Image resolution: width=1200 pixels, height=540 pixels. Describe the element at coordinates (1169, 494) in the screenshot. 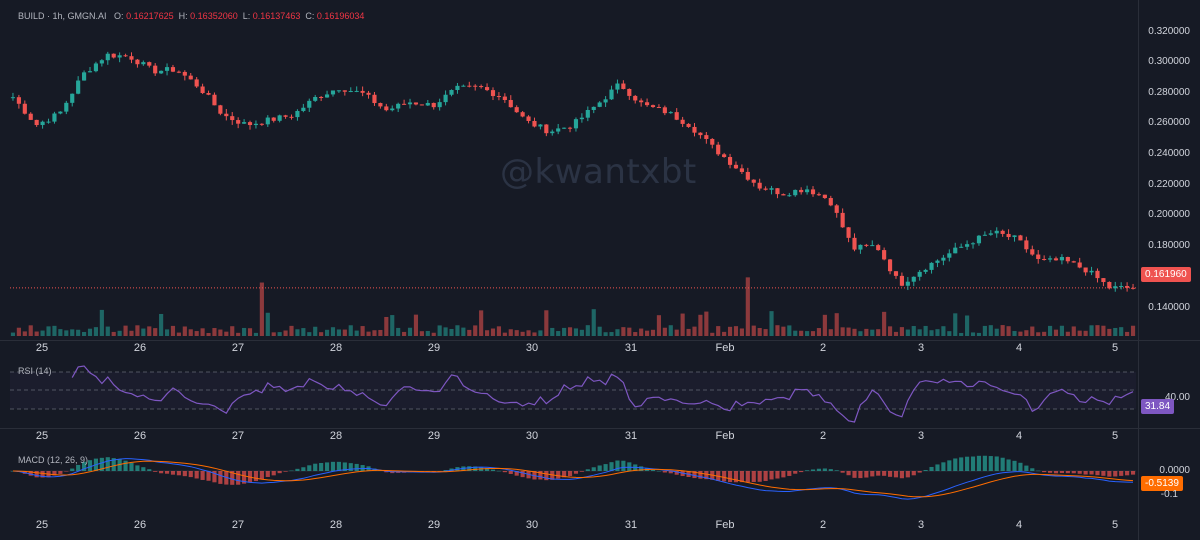

I see `macd-tick: -0.1` at that location.